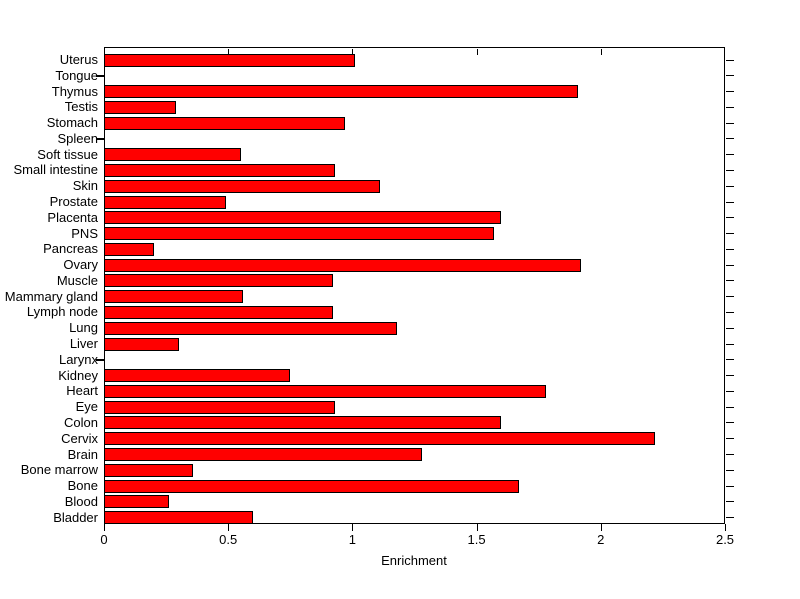 The height and width of the screenshot is (599, 800). Describe the element at coordinates (55, 170) in the screenshot. I see `category-label: Small intestine` at that location.